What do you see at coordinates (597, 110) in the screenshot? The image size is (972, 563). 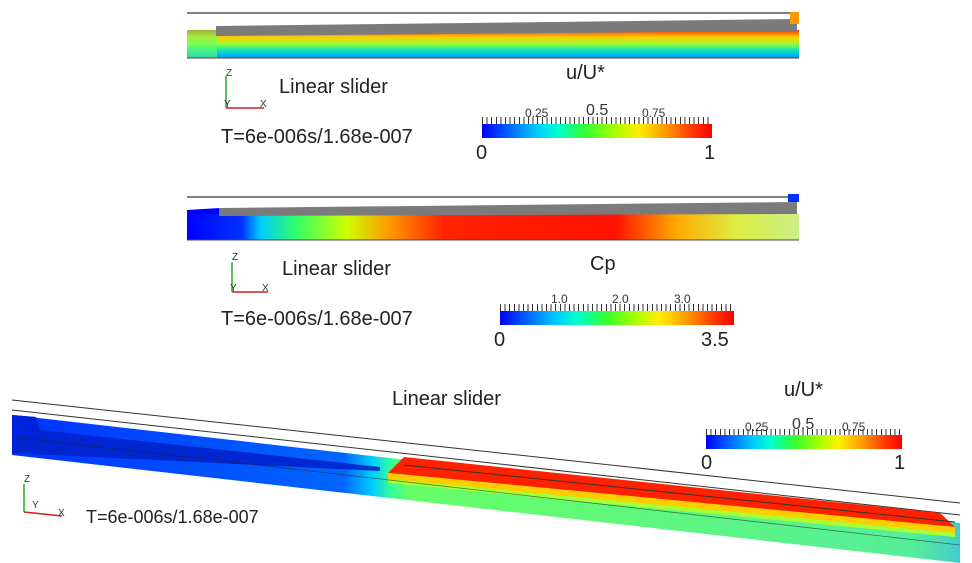 I see `colorbar-1-tick-2: 0.5` at bounding box center [597, 110].